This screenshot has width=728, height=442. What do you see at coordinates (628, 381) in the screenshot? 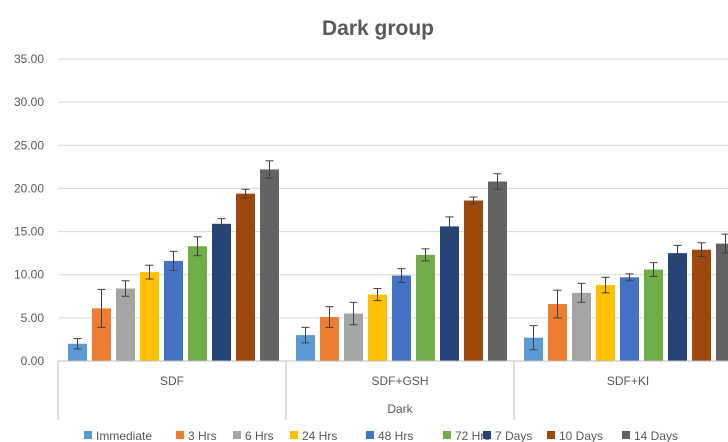
I see `category-label: SDF+KI` at bounding box center [628, 381].